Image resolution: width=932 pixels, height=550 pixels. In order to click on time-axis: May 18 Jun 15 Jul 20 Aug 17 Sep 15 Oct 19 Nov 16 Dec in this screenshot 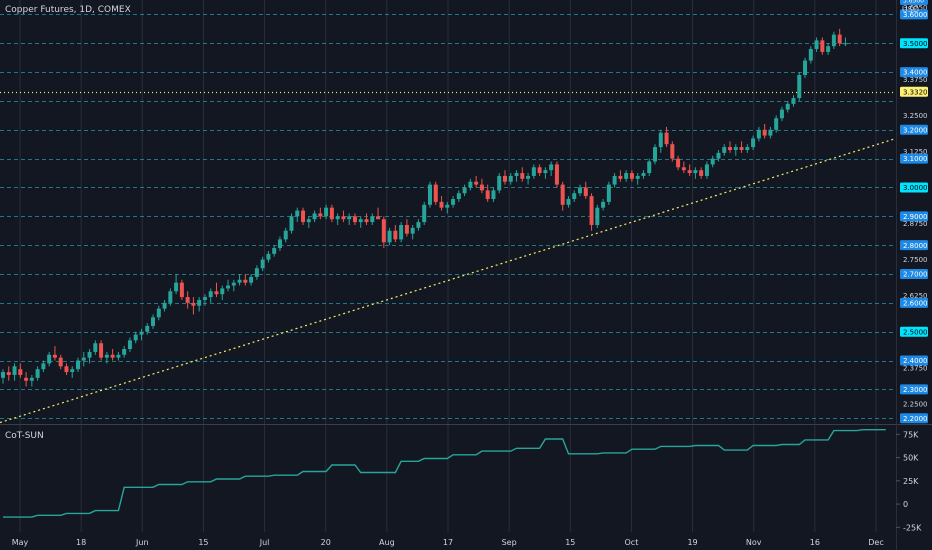, I will do `click(448, 542)`.